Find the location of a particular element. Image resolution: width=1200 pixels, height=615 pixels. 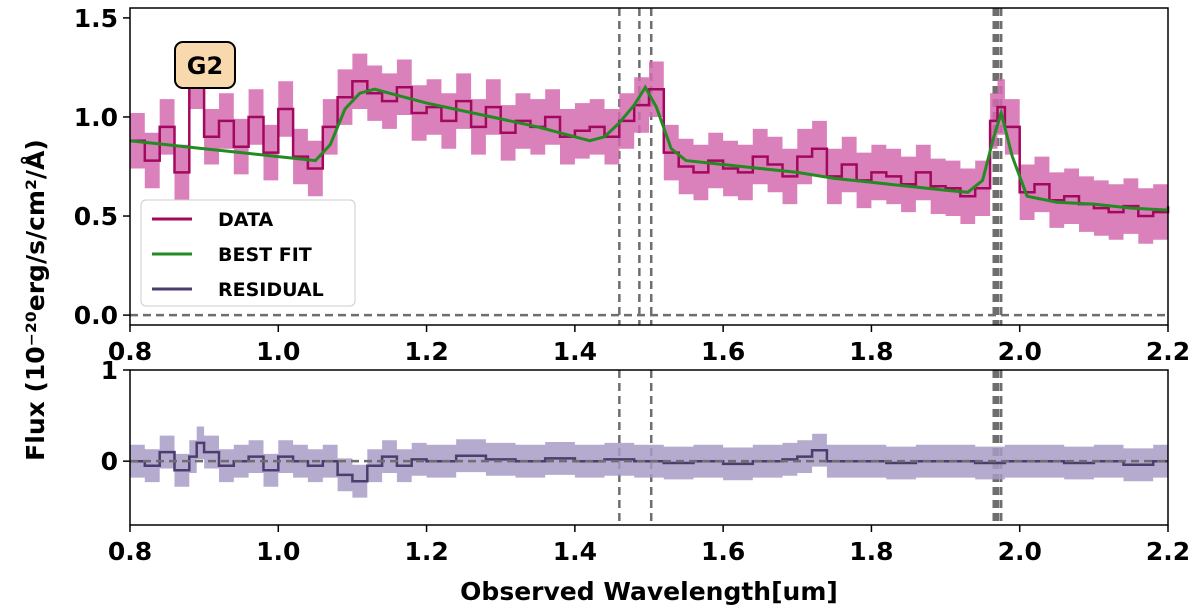

bottom-xtick-label-5: 1.8 is located at coordinates (871, 551).